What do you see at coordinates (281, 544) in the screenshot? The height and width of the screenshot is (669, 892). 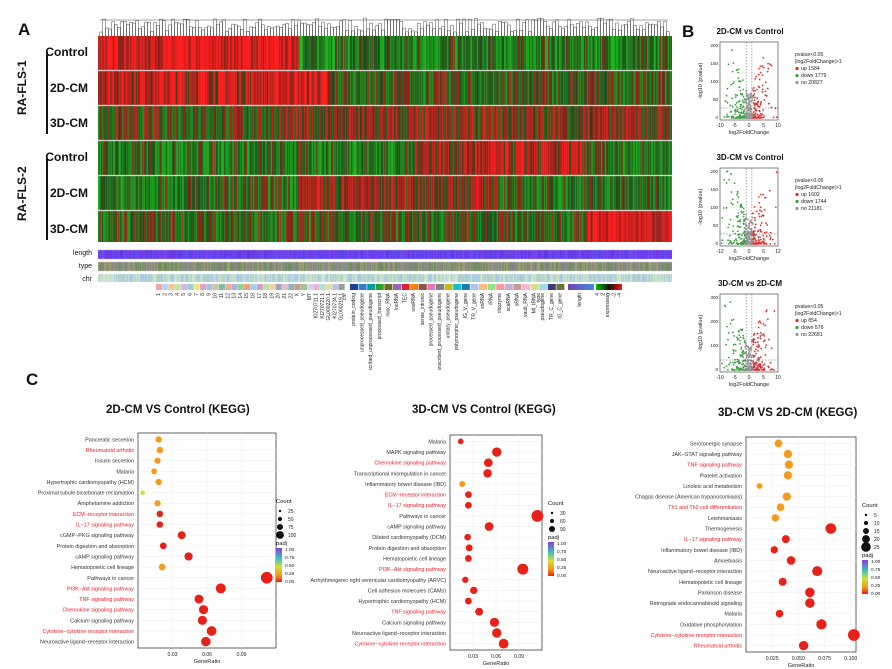 I see `padj-legend-title: padj` at bounding box center [281, 544].